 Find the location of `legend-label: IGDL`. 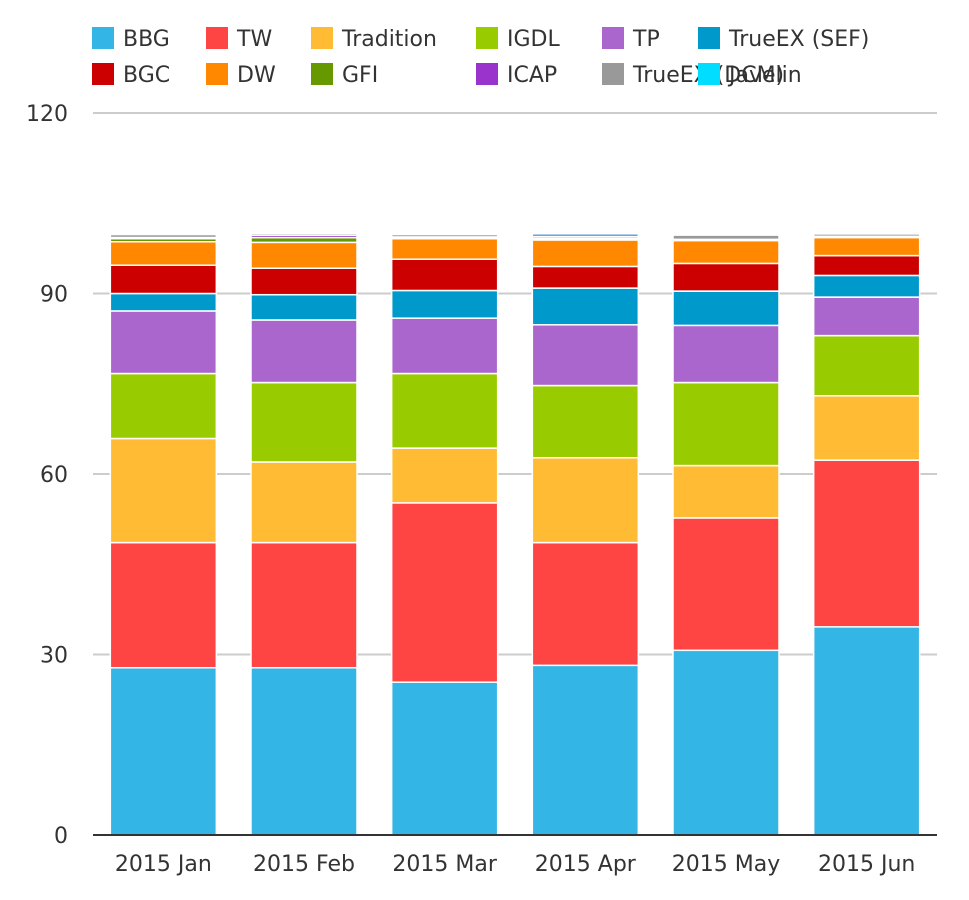

legend-label: IGDL is located at coordinates (533, 39).